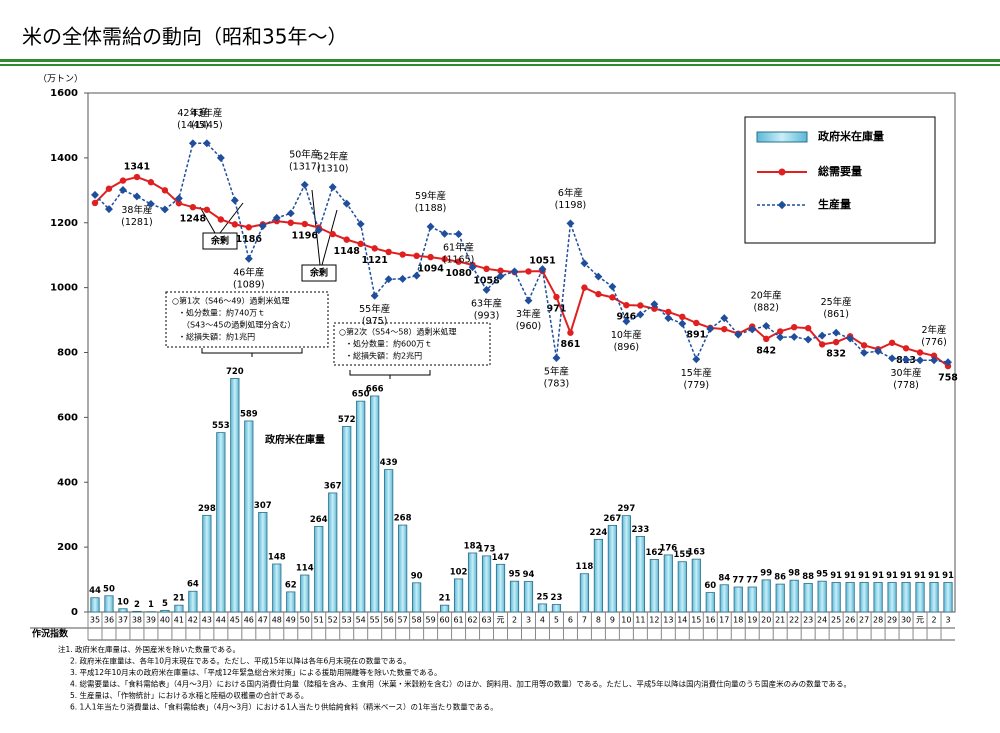 The width and height of the screenshot is (1000, 733). Describe the element at coordinates (248, 272) in the screenshot. I see `point-label: 46年産` at that location.